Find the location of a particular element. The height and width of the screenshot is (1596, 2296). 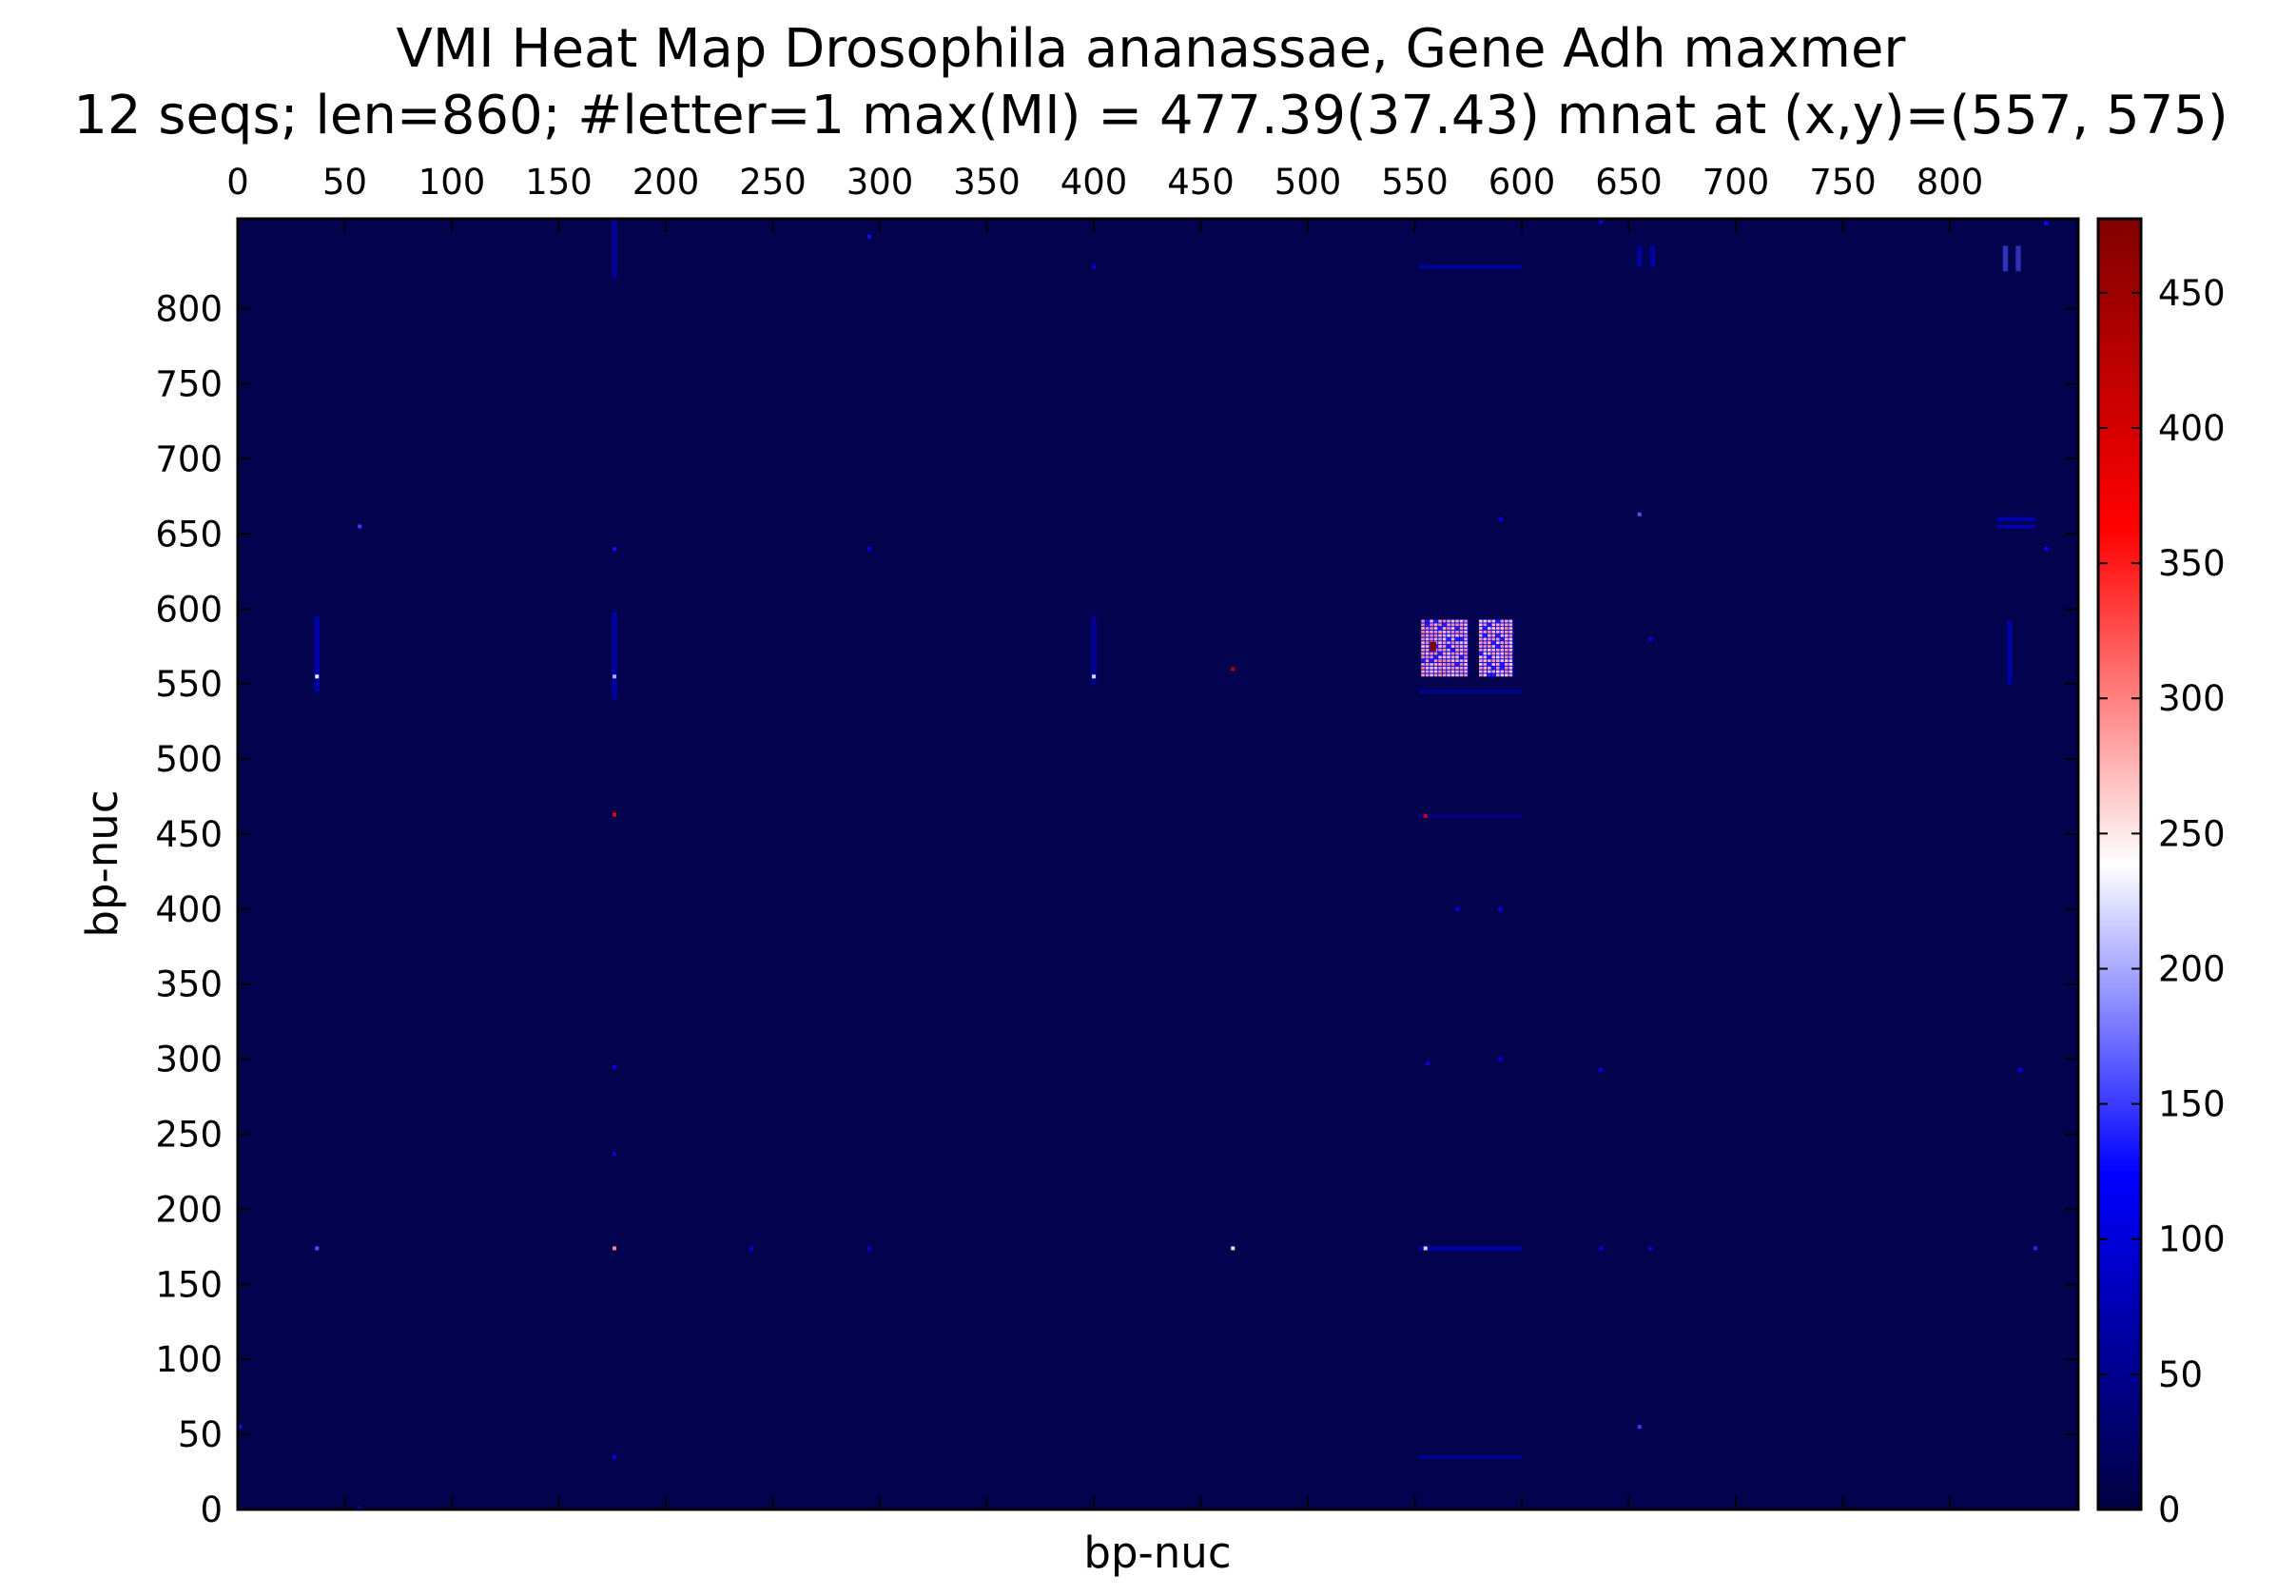

x-tick-label: 150 is located at coordinates (559, 182).